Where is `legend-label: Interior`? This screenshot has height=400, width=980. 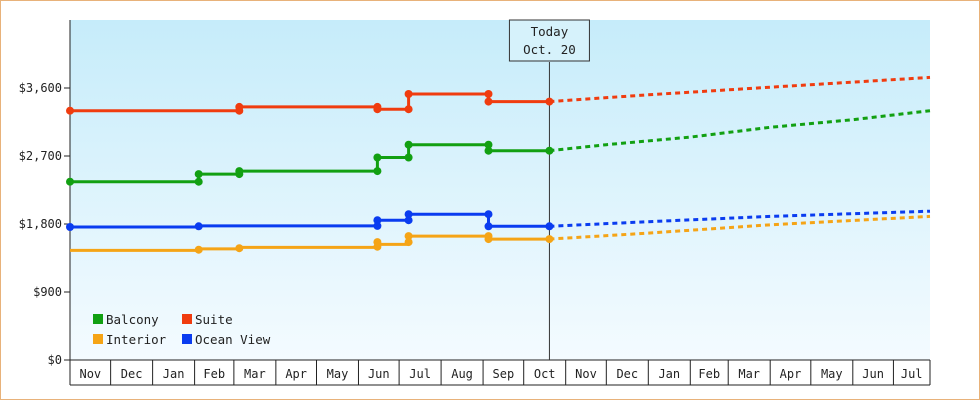
legend-label: Interior is located at coordinates (136, 339).